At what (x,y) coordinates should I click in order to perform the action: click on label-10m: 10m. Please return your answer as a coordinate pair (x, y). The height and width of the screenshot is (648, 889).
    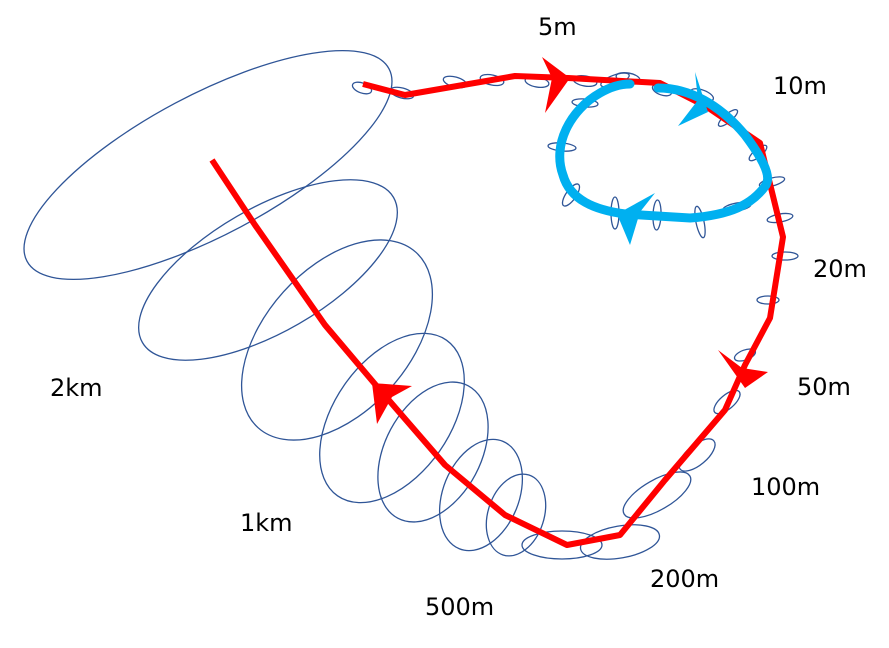
    Looking at the image, I should click on (800, 86).